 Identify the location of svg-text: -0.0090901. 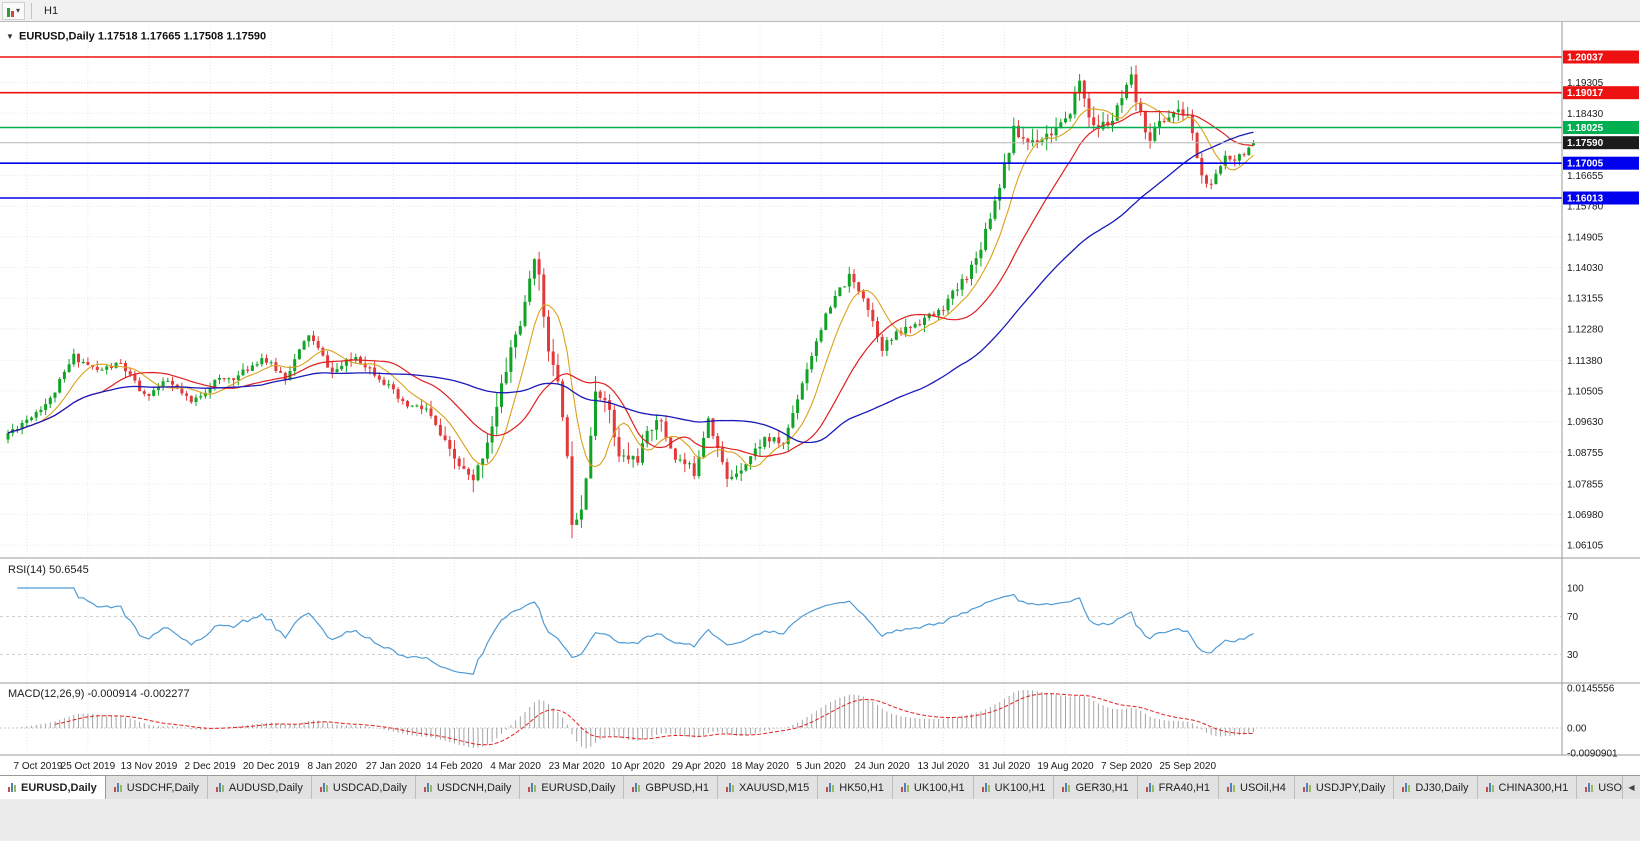
(1592, 753).